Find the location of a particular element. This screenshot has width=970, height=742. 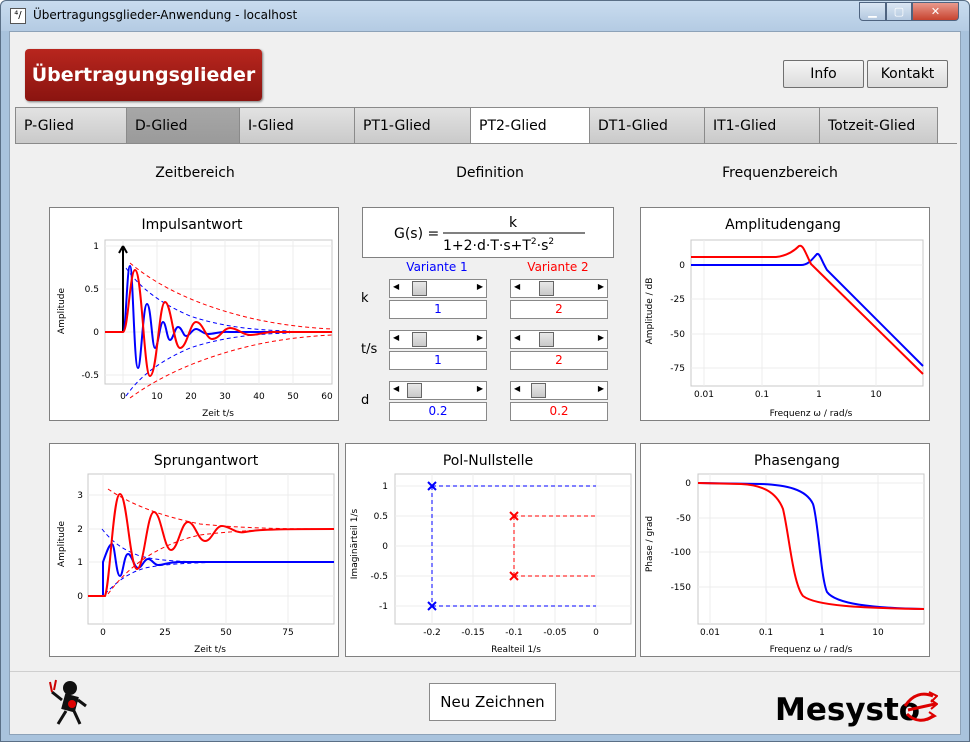

plot-title: Pol-Nullstelle is located at coordinates (488, 461).